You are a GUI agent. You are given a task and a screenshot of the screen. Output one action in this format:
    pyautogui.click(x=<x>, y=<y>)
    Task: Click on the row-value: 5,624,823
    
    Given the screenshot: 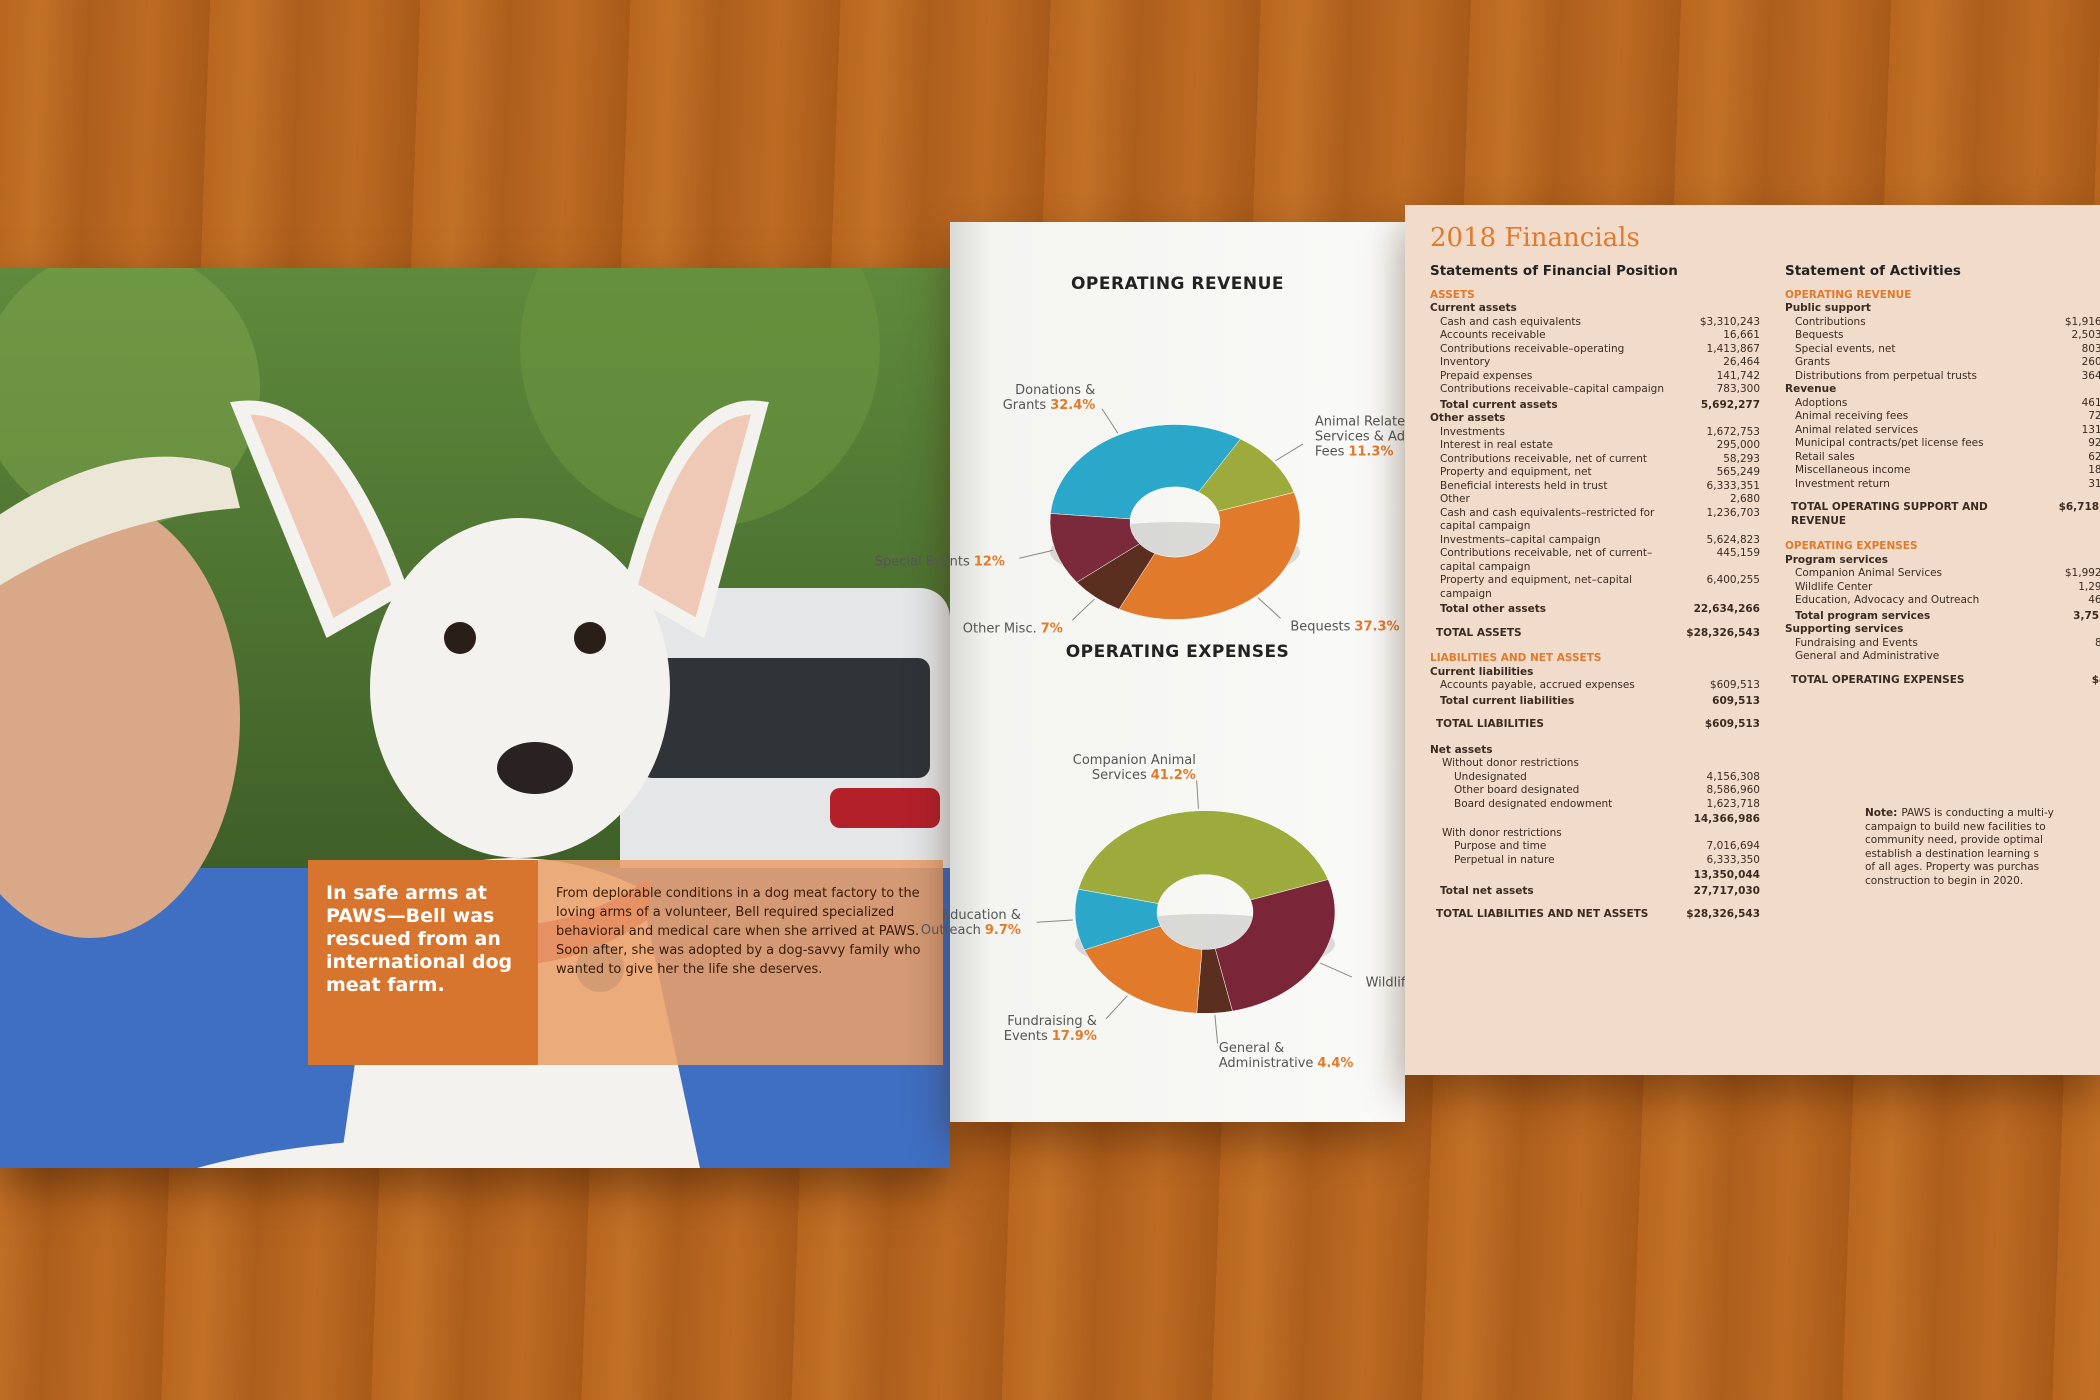 What is the action you would take?
    pyautogui.click(x=1733, y=539)
    